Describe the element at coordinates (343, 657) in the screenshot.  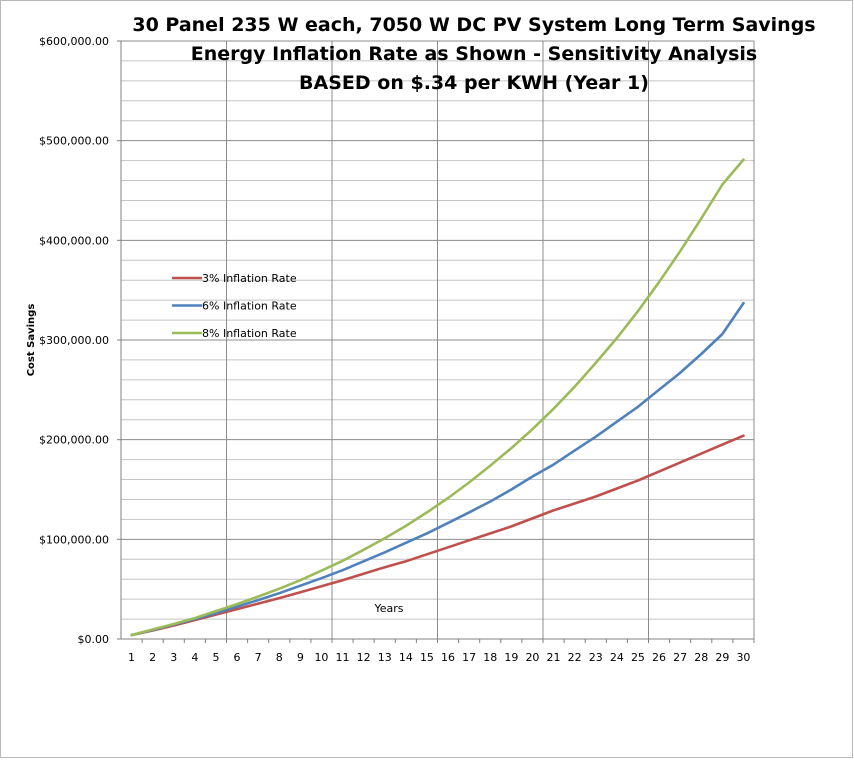
I see `x-tick-label: 11` at that location.